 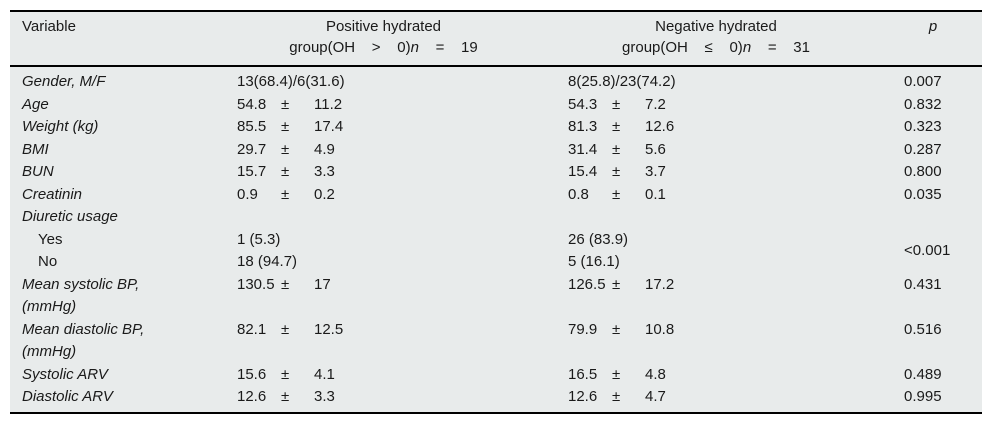 What do you see at coordinates (67, 396) in the screenshot?
I see `variable-label: Diastolic ARV` at bounding box center [67, 396].